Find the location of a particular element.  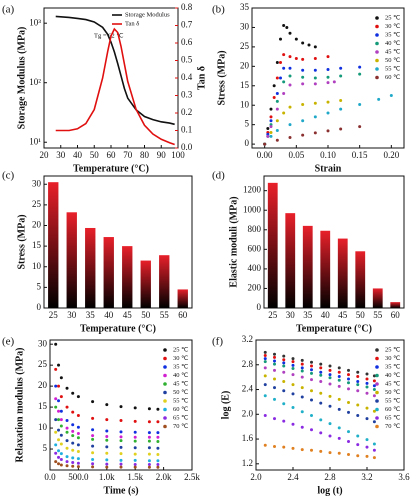

y-axis-title: Storage Modulus (MPa) is located at coordinates (21, 78).